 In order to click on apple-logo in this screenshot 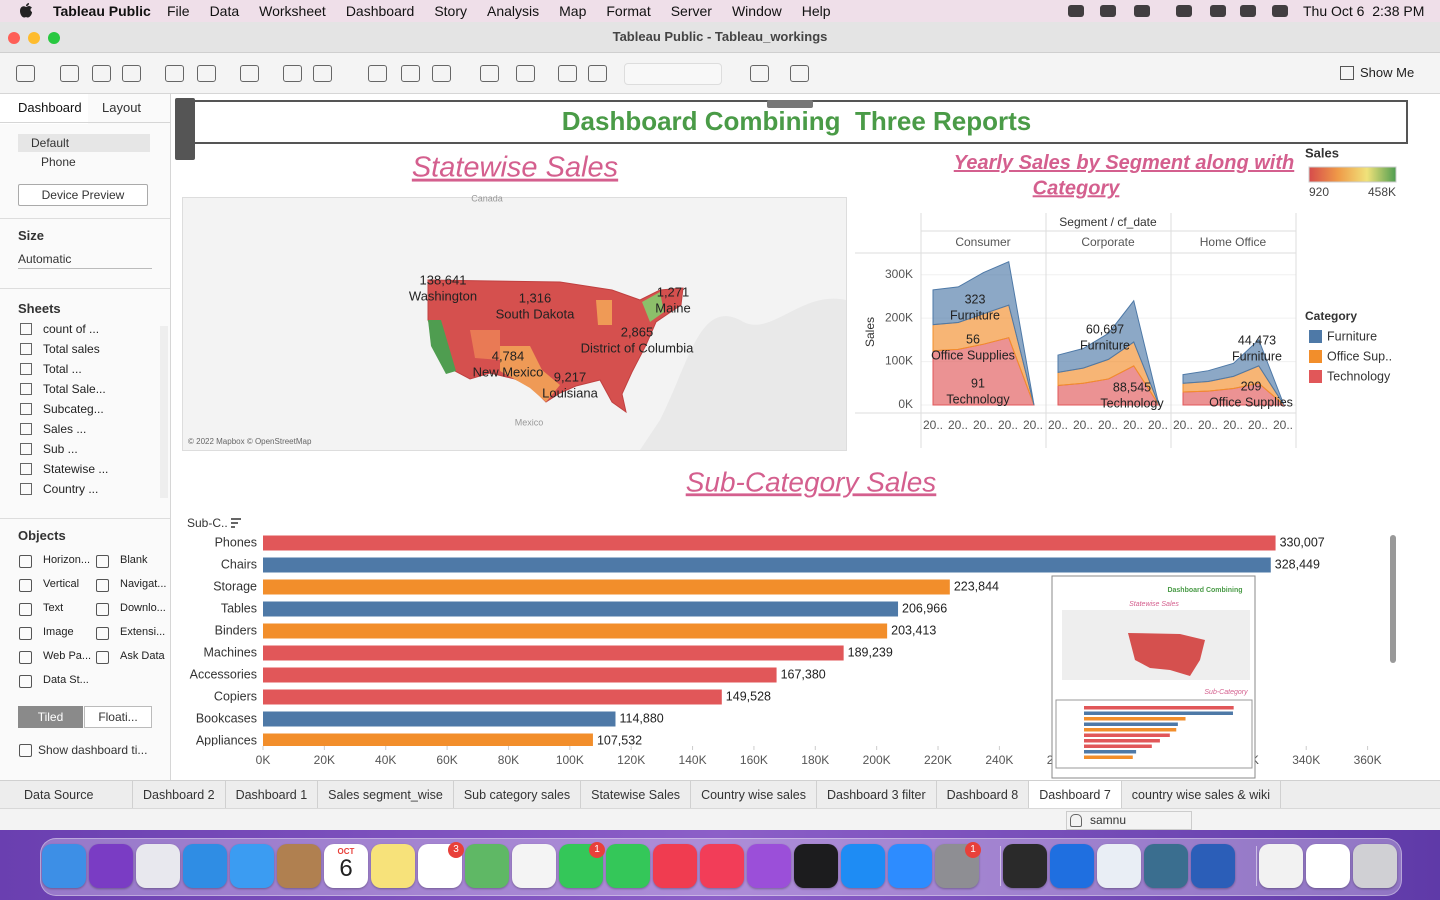, I will do `click(26, 11)`.